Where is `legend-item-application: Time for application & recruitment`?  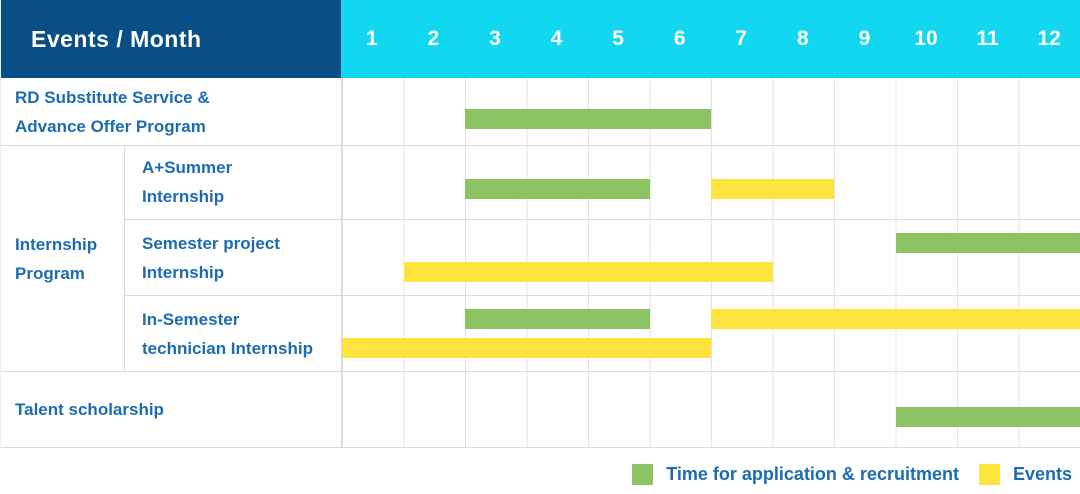 legend-item-application: Time for application & recruitment is located at coordinates (795, 474).